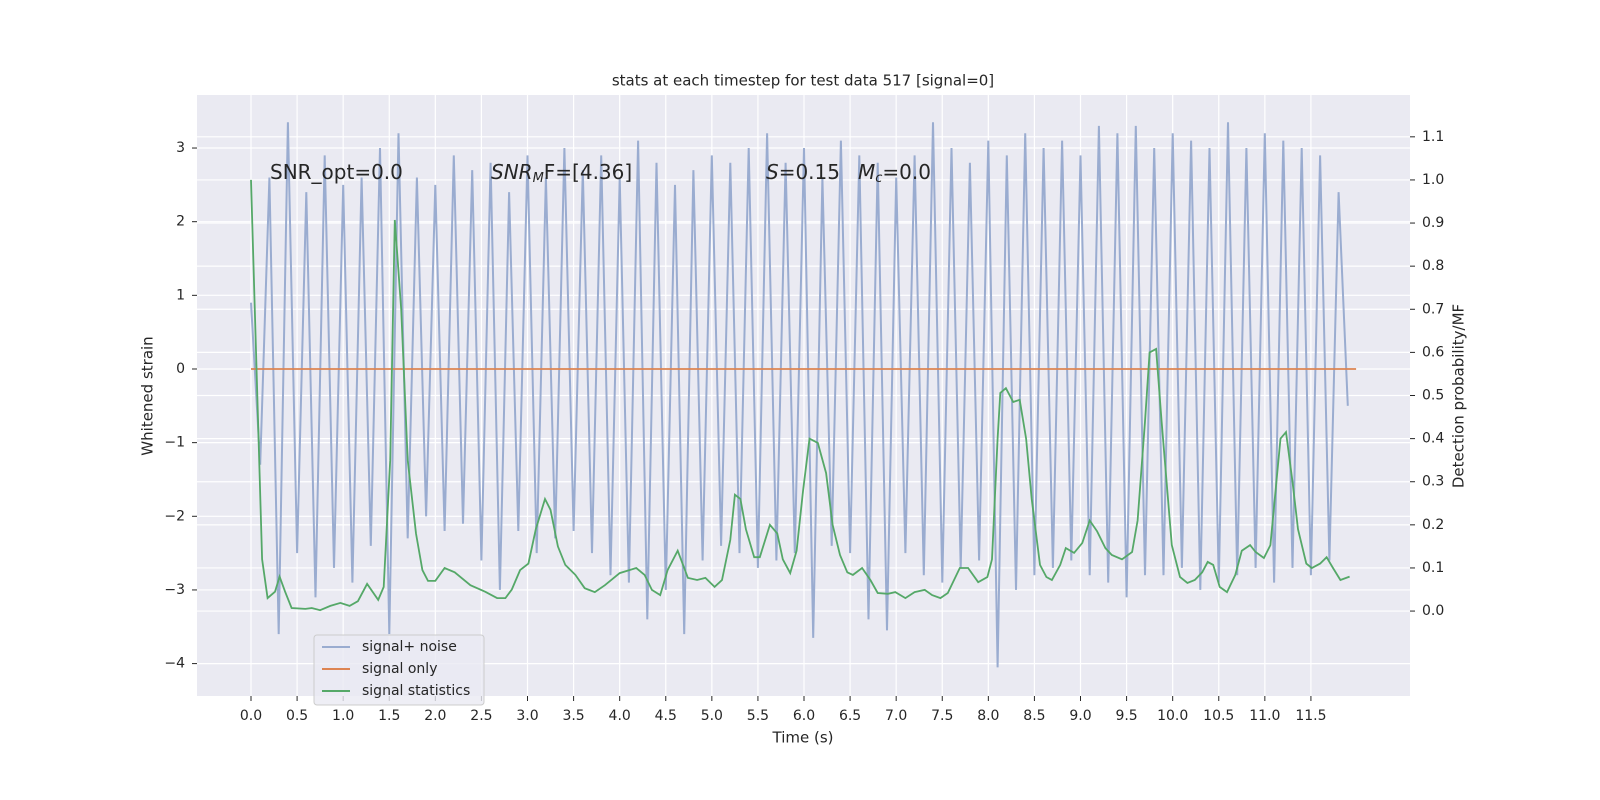 This screenshot has height=800, width=1600. Describe the element at coordinates (1433, 309) in the screenshot. I see `y2-tick-label: 0.7` at that location.